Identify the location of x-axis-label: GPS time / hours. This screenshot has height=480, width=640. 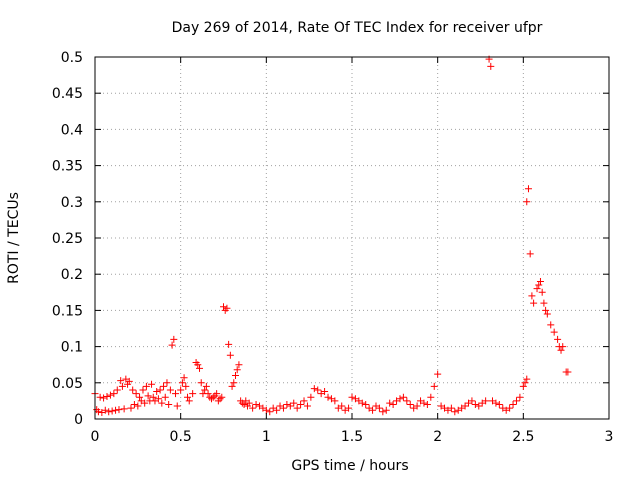
(349, 466).